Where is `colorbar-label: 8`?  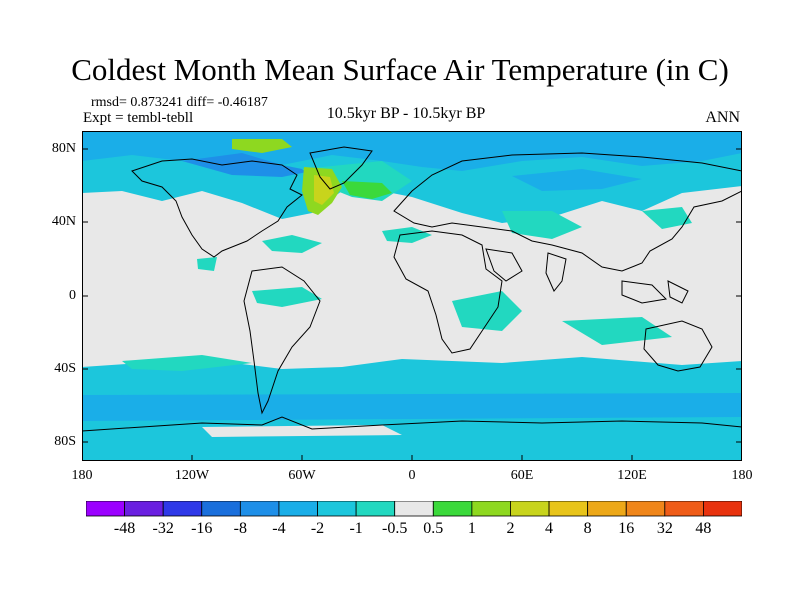
colorbar-label: 8 is located at coordinates (587, 528).